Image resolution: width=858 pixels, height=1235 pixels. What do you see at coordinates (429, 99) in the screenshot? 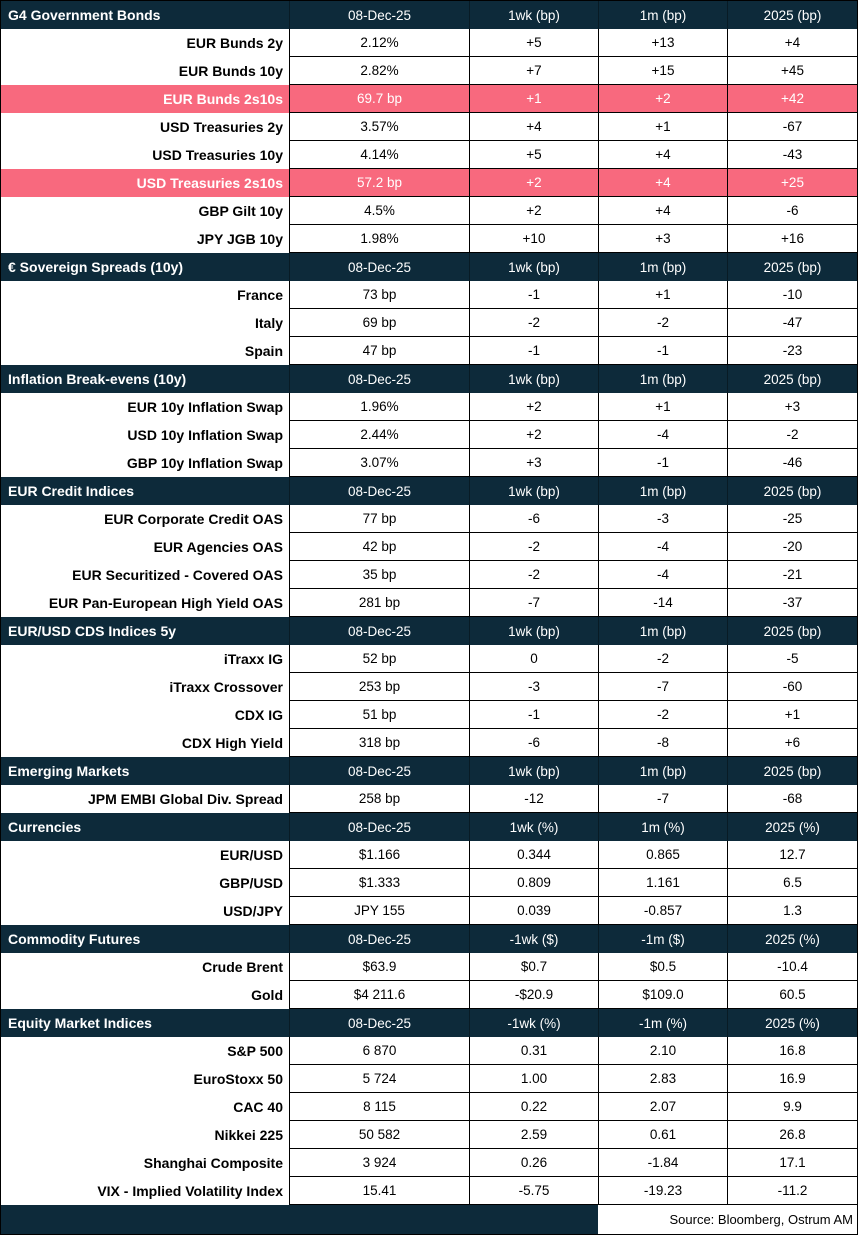
I see `table-row: EUR Bunds 2s10s 69.7 bp +1 +2 +42` at bounding box center [429, 99].